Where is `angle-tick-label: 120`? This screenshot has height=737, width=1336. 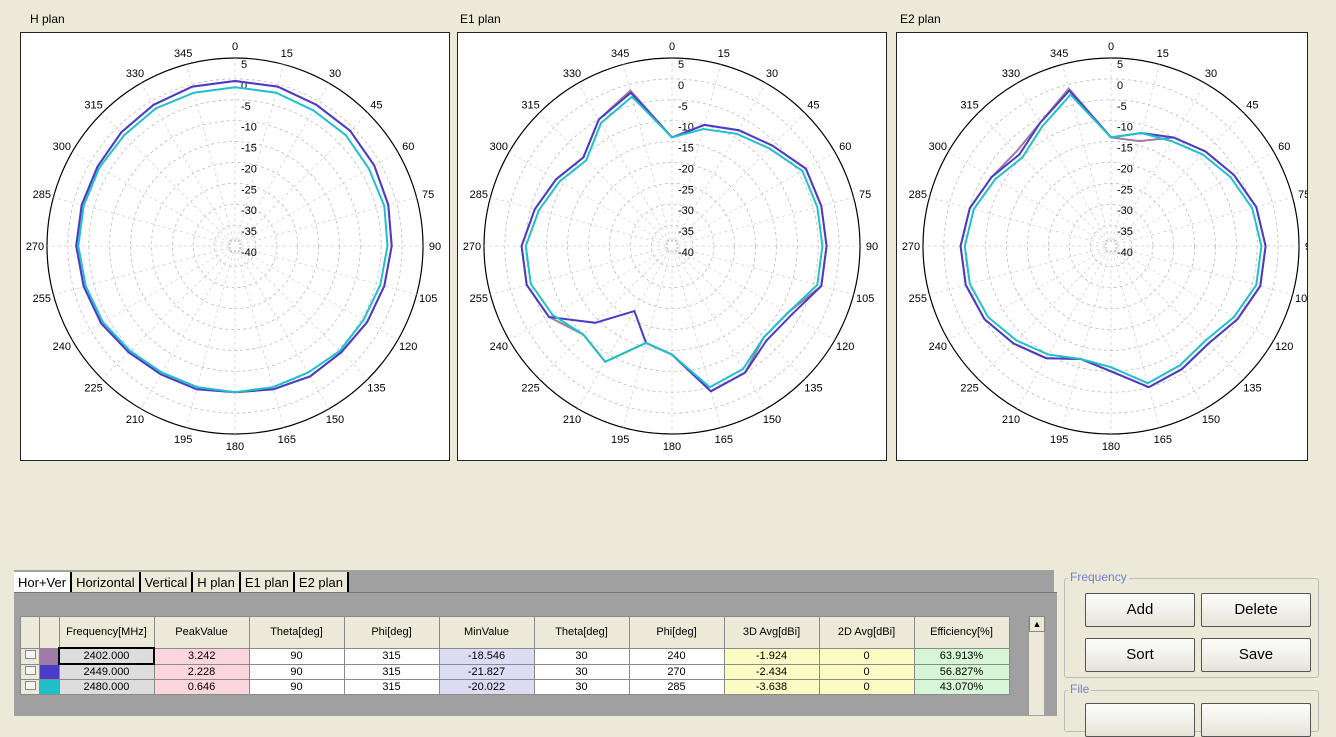
angle-tick-label: 120 is located at coordinates (408, 347).